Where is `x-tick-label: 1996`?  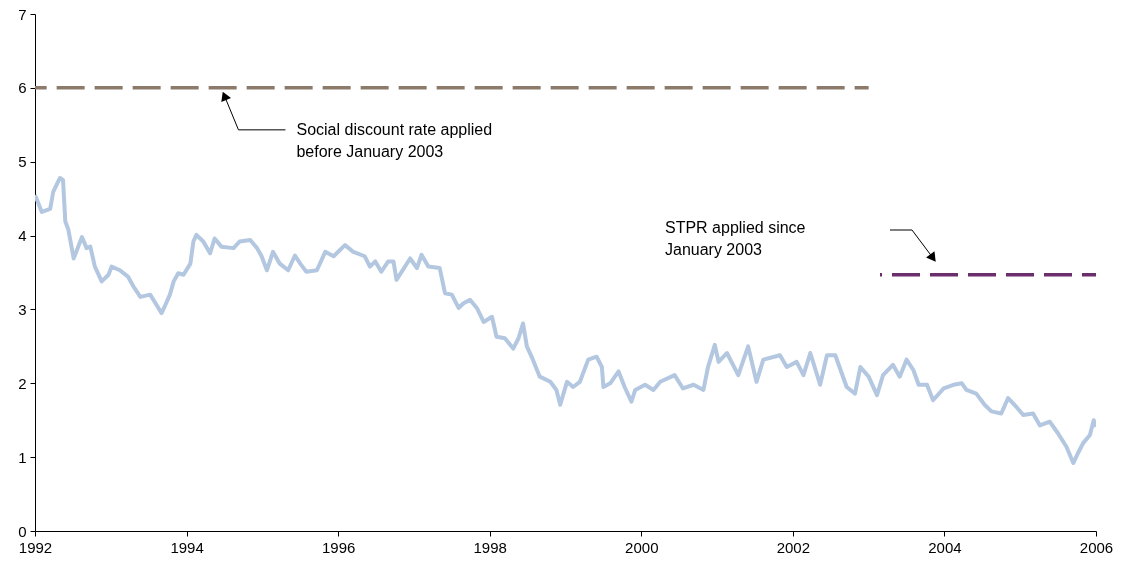
x-tick-label: 1996 is located at coordinates (338, 547).